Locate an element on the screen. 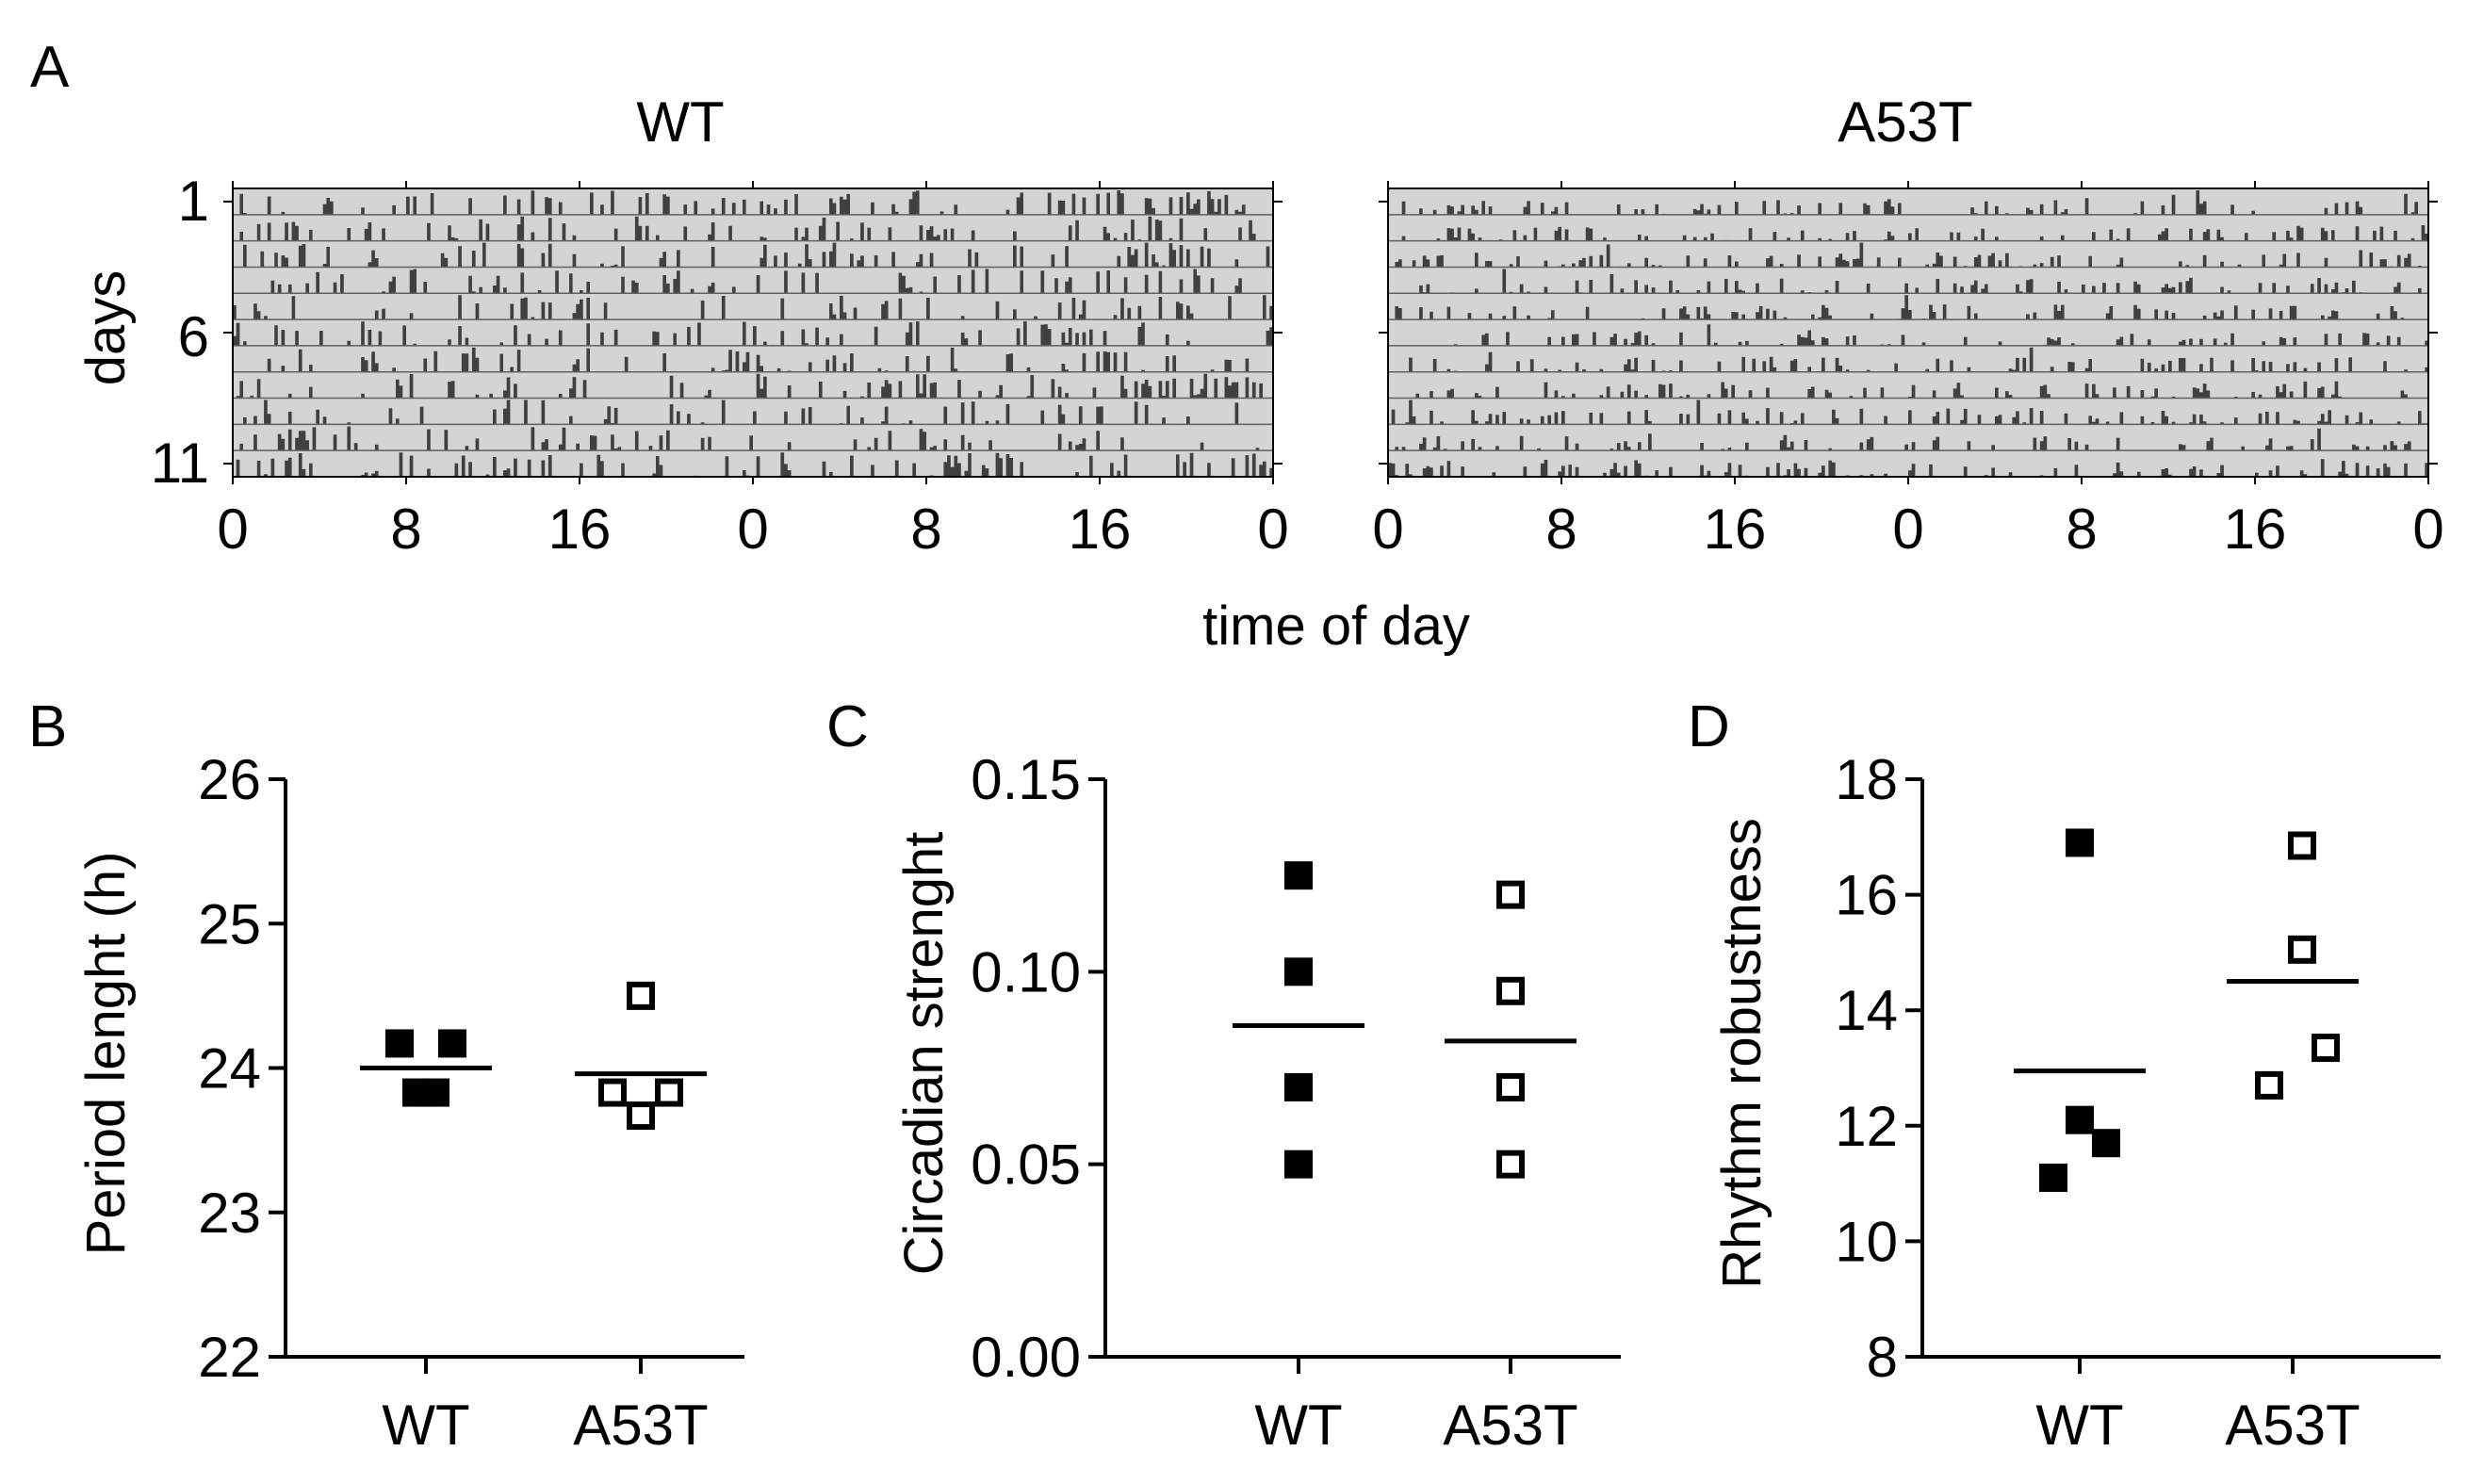 Image resolution: width=2467 pixels, height=1484 pixels. y-tick-label: 0.10 is located at coordinates (1026, 972).